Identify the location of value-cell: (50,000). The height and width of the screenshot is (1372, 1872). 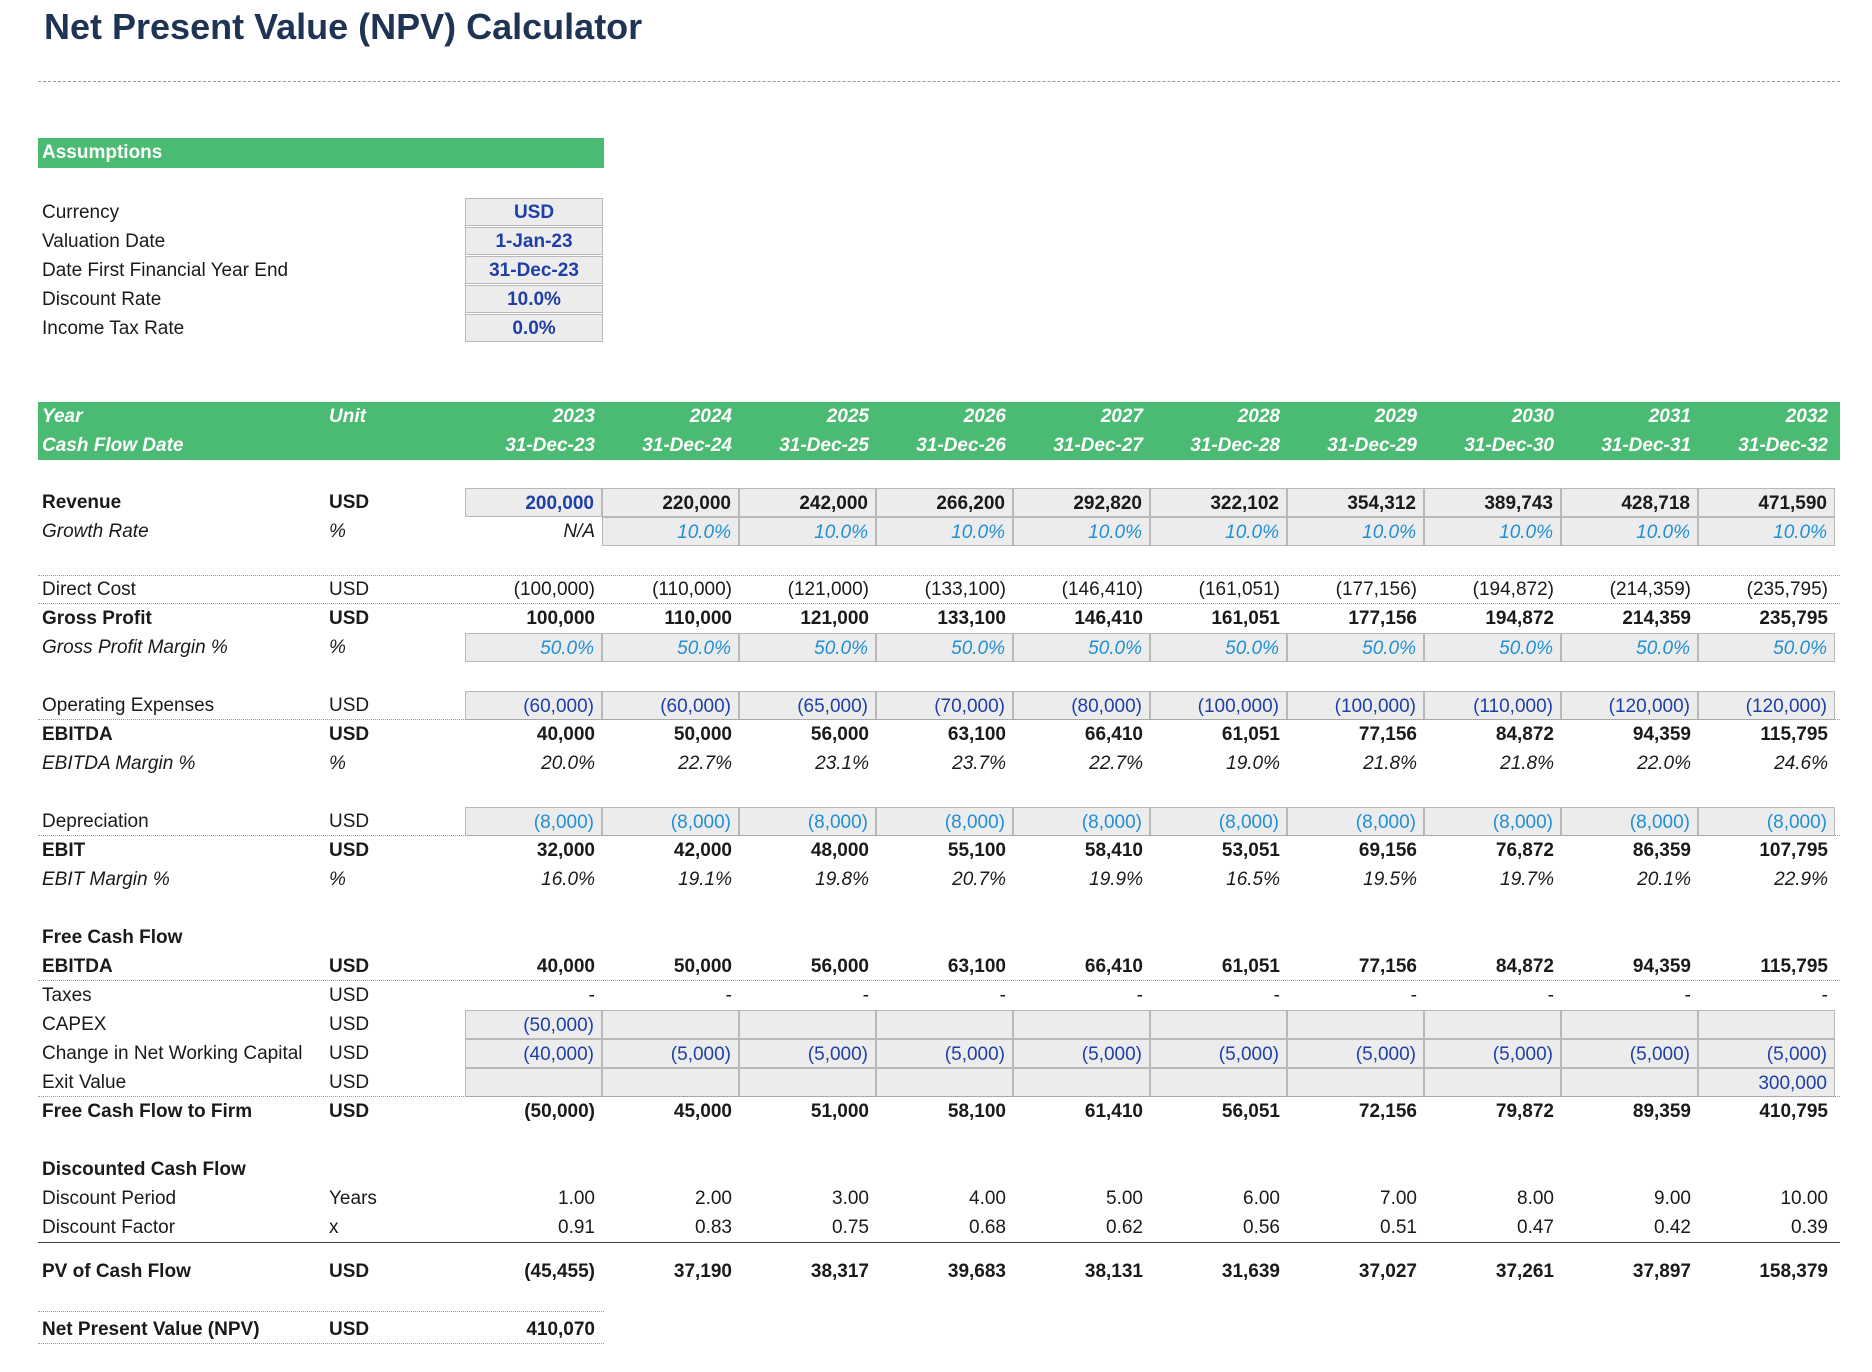
(533, 1024).